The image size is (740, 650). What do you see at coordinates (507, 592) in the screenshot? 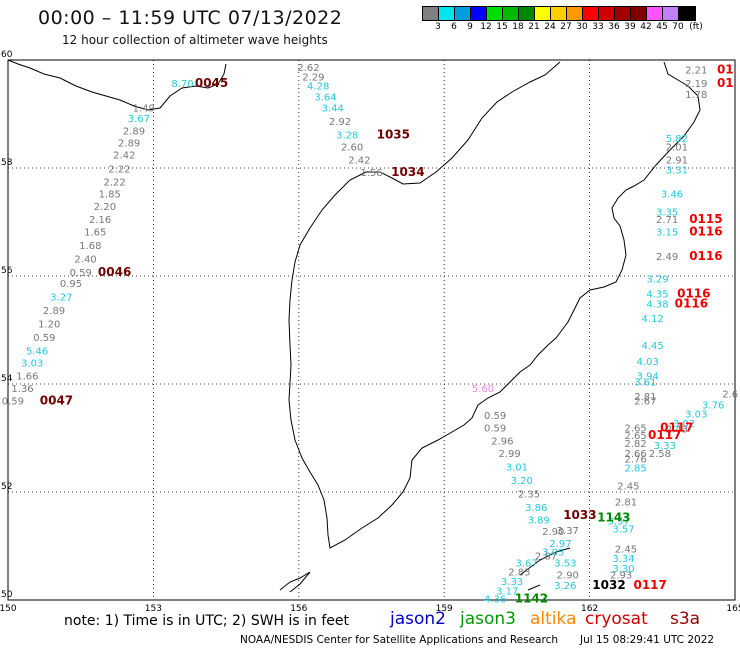
I see `swh-value: 3.17` at bounding box center [507, 592].